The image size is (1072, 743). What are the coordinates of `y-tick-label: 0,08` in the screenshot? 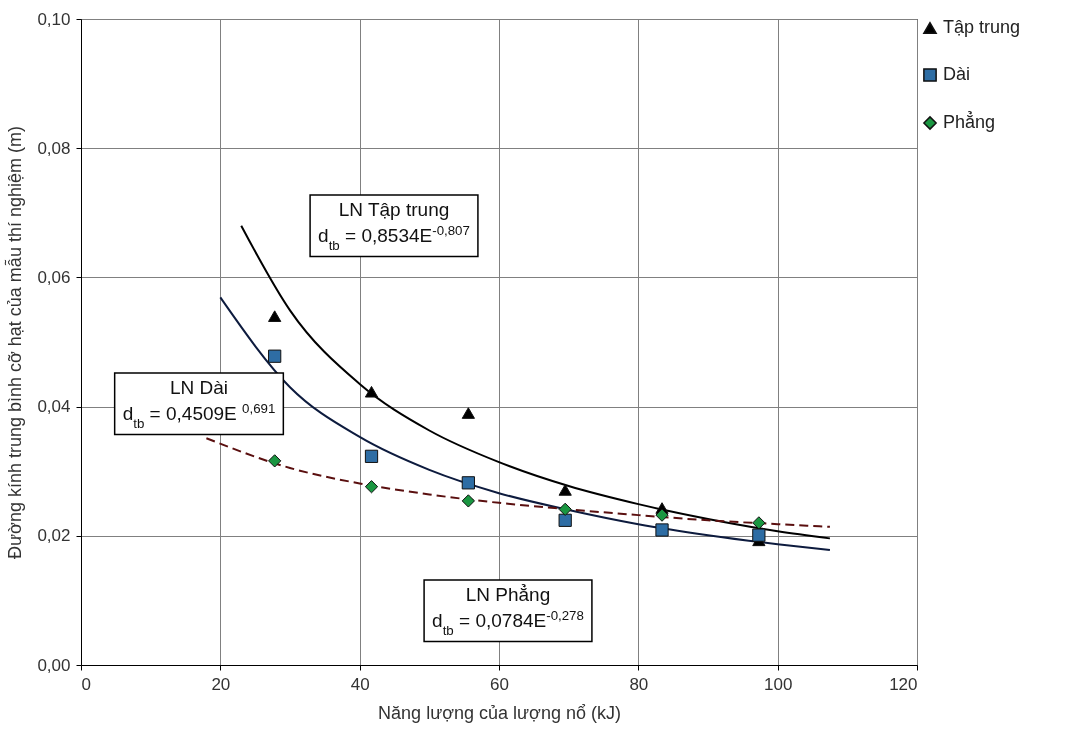 It's located at (54, 148).